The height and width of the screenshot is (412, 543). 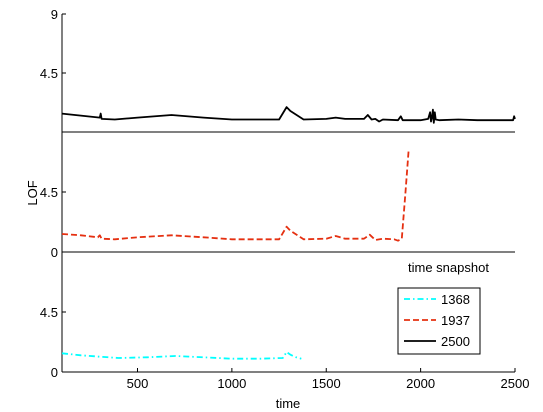 I want to click on legend: 1368 1937 2500, so click(x=439, y=321).